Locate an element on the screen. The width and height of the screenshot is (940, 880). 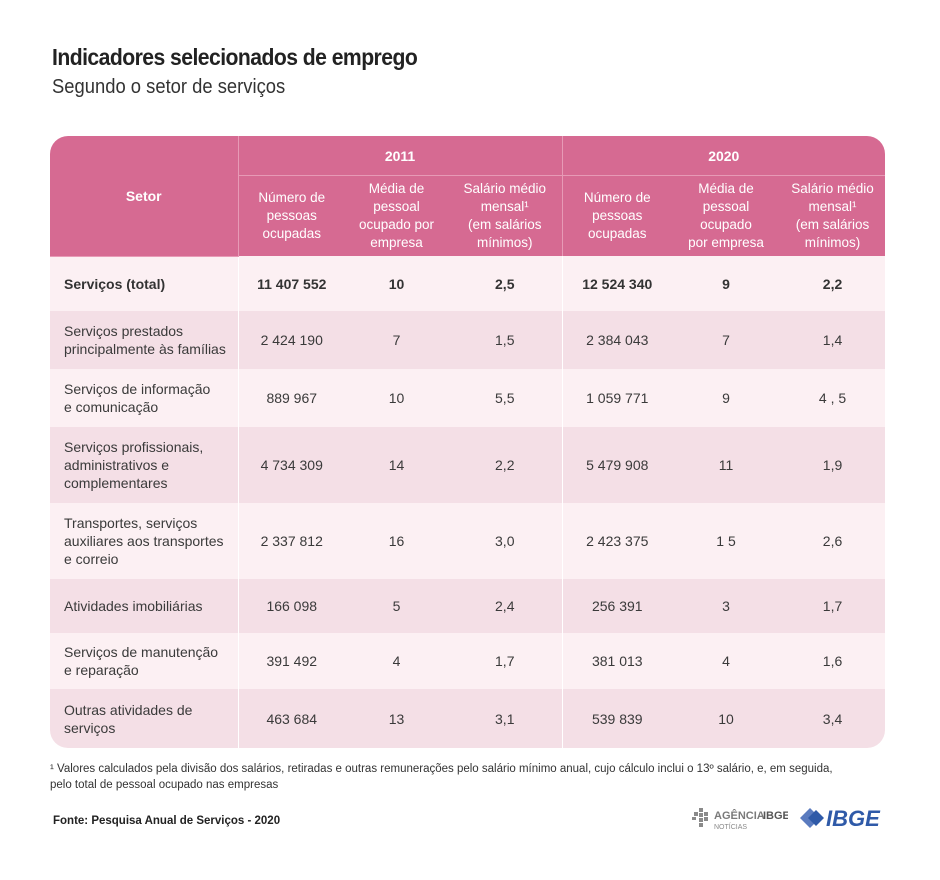
text-line: e correio is located at coordinates (91, 559).